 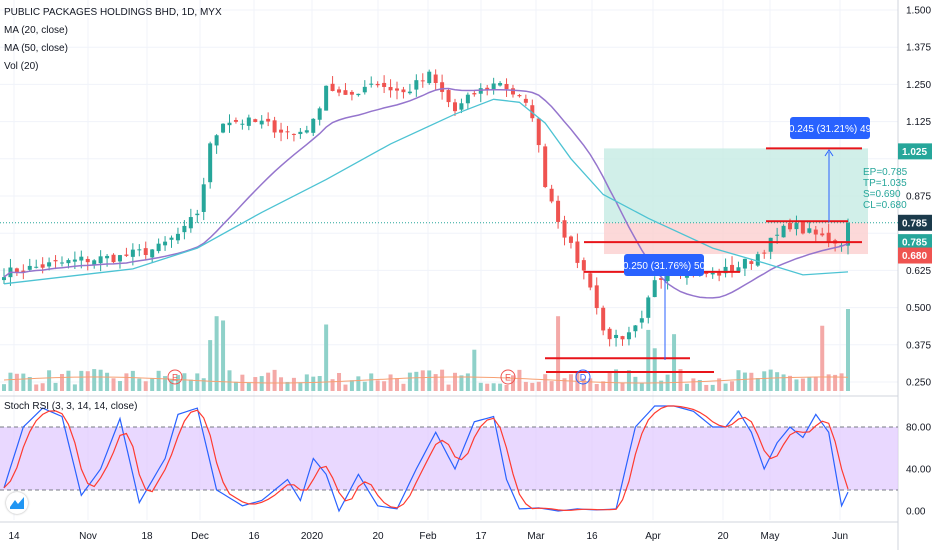 I want to click on time-tick-label: Feb, so click(x=428, y=536).